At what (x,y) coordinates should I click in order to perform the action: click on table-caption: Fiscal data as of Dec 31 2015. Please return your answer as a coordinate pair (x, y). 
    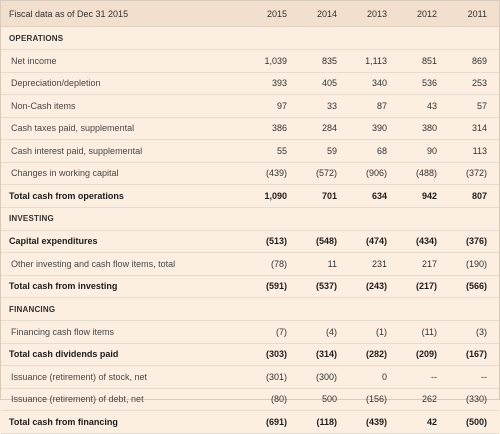
    Looking at the image, I should click on (125, 14).